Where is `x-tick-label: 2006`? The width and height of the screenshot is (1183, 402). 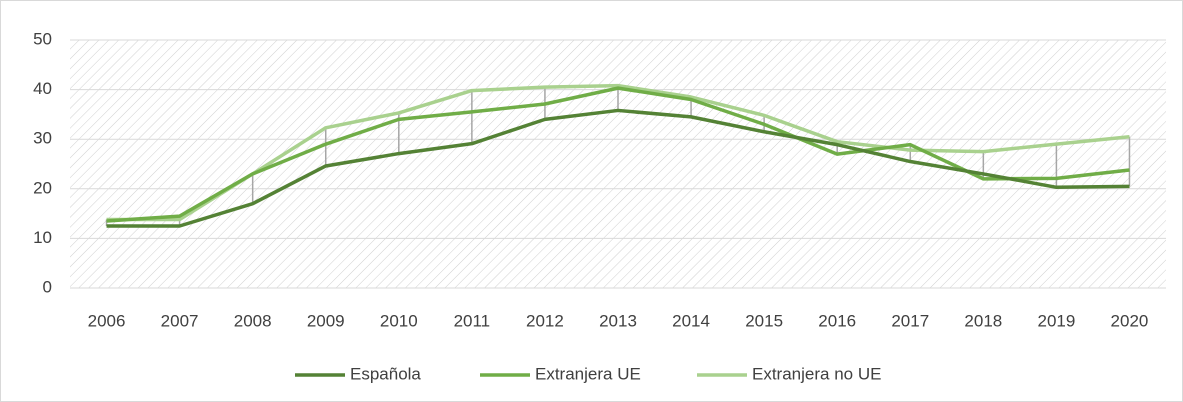
x-tick-label: 2006 is located at coordinates (107, 320).